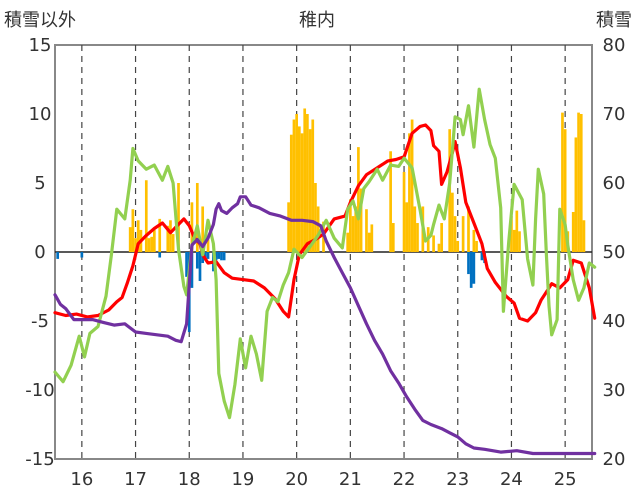 The height and width of the screenshot is (501, 636). Describe the element at coordinates (614, 390) in the screenshot. I see `y-right-tick-label: 30` at that location.